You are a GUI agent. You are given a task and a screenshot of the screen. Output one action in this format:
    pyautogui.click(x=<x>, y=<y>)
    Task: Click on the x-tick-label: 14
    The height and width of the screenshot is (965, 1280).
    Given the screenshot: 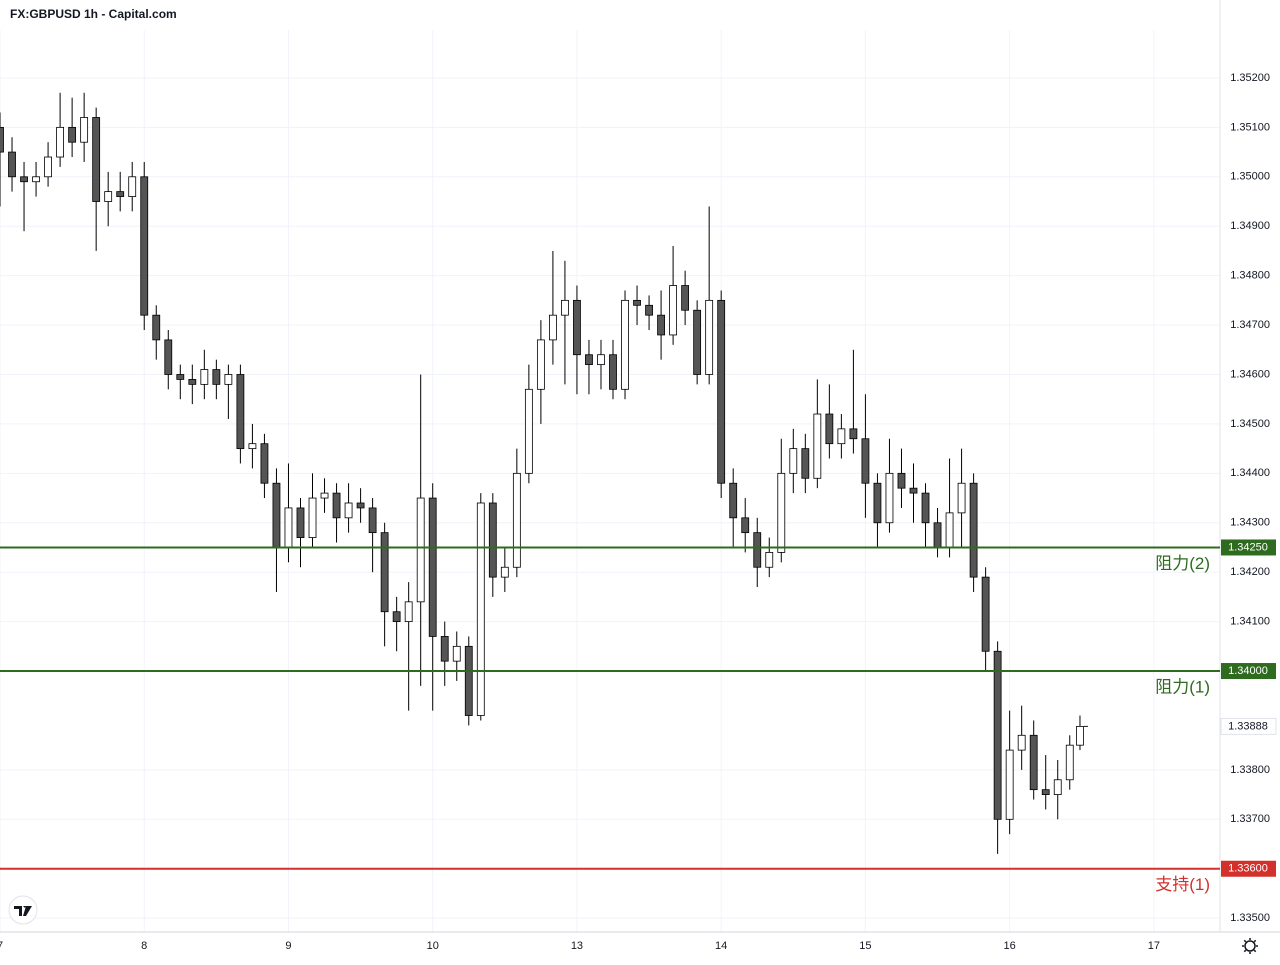 What is the action you would take?
    pyautogui.click(x=721, y=946)
    